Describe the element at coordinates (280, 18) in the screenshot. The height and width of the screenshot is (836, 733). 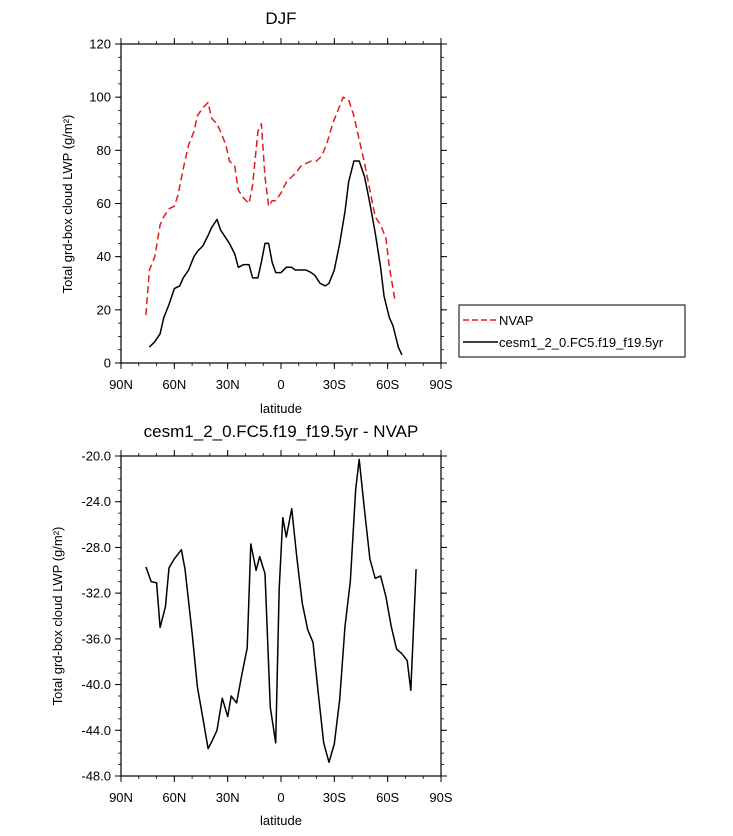
I see `chart-title: DJF` at that location.